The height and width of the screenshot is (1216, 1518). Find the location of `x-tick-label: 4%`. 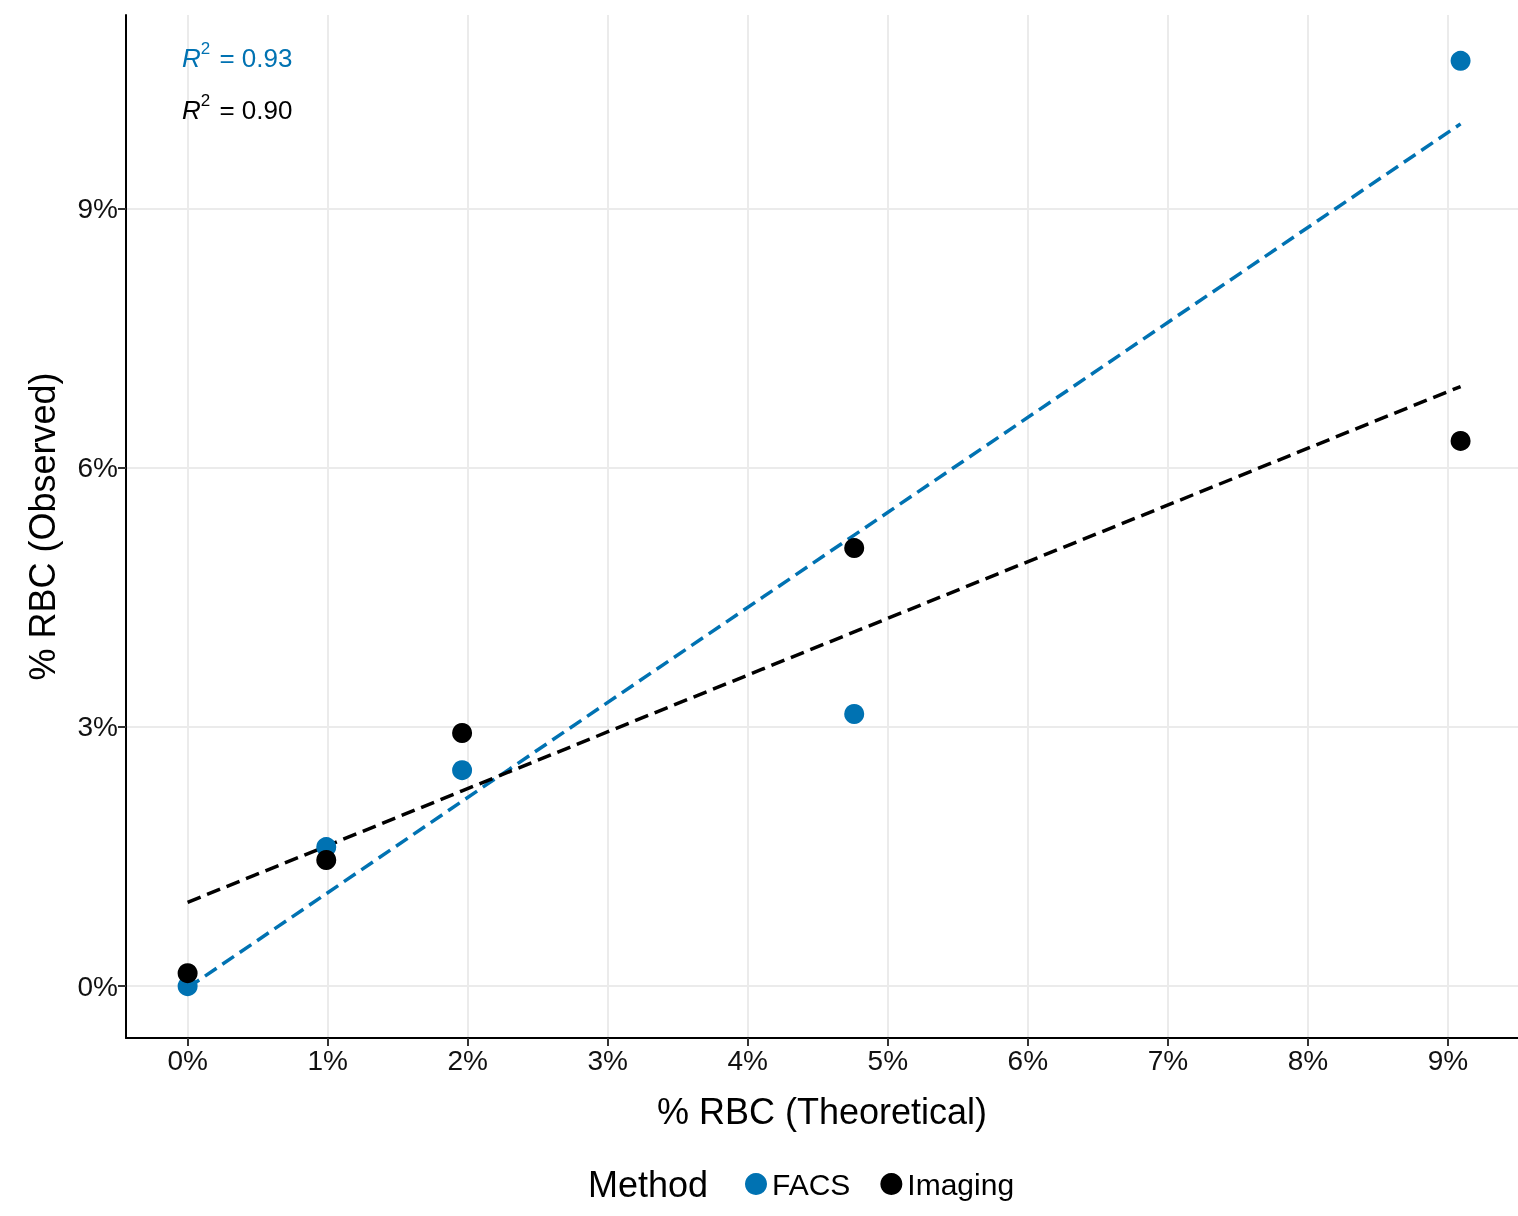

x-tick-label: 4% is located at coordinates (748, 1060).